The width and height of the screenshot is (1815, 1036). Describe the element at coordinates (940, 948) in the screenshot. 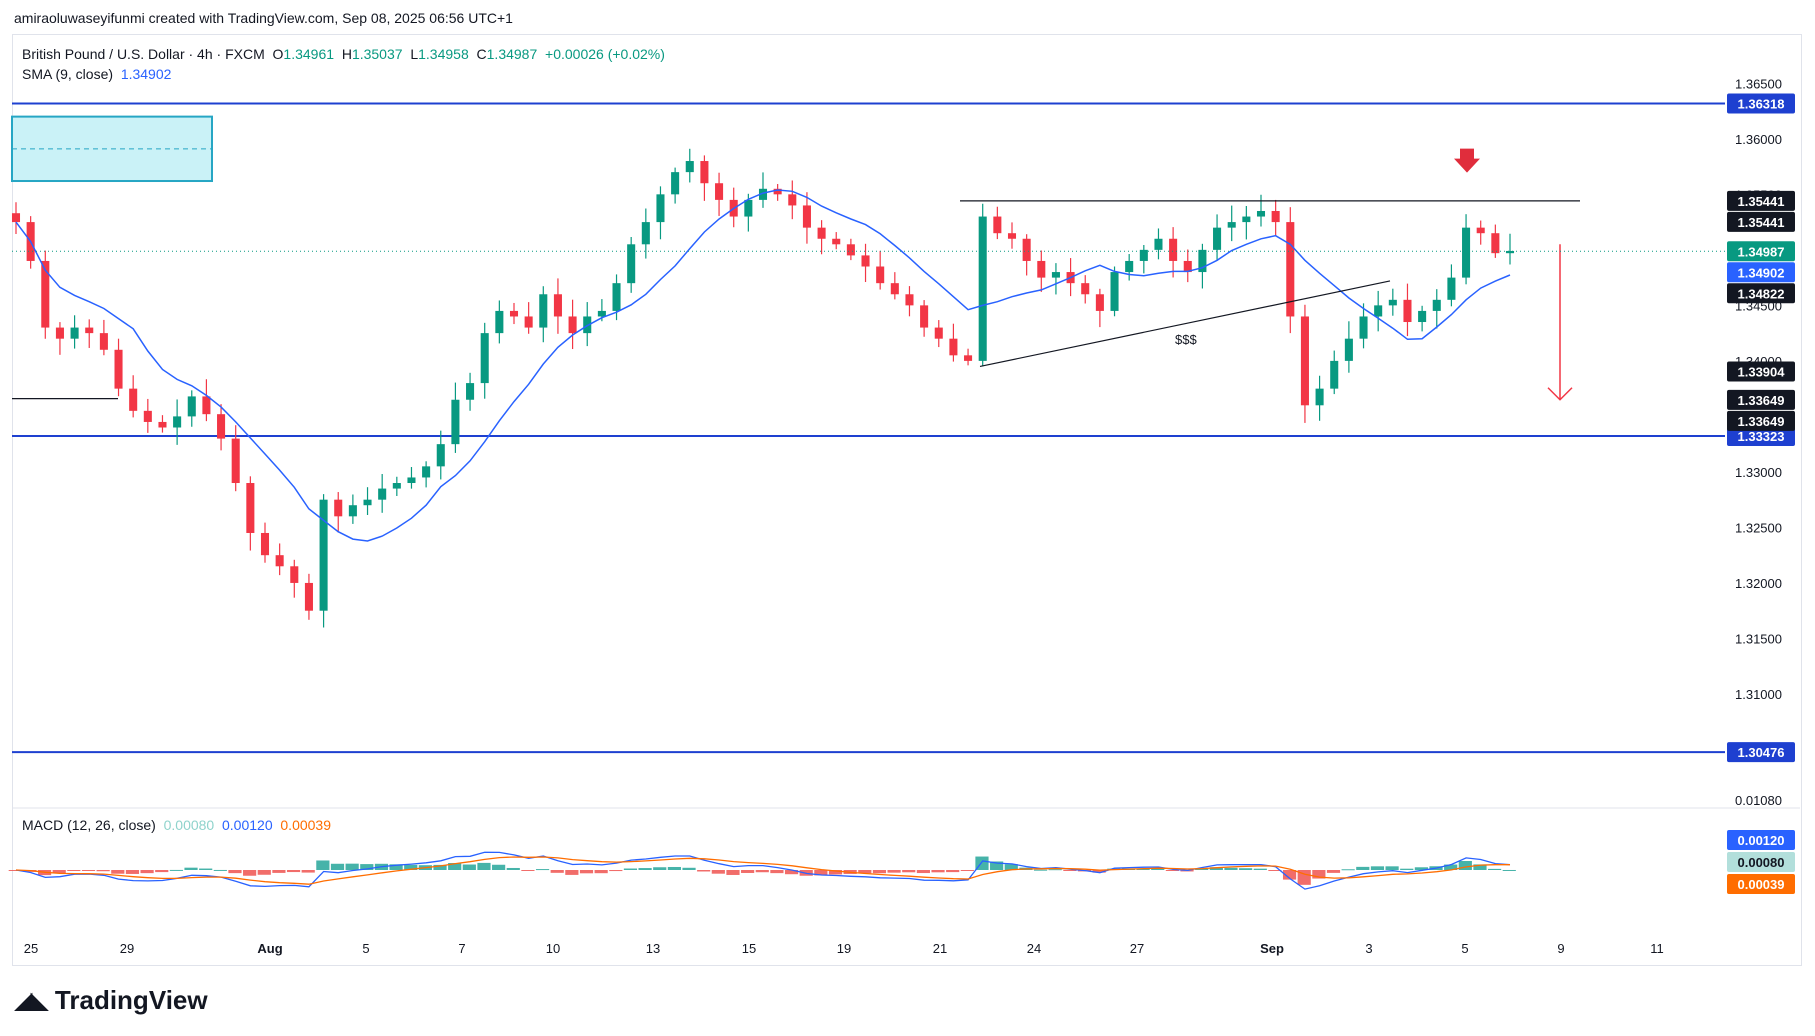

I see `x-tick-label: 21` at that location.